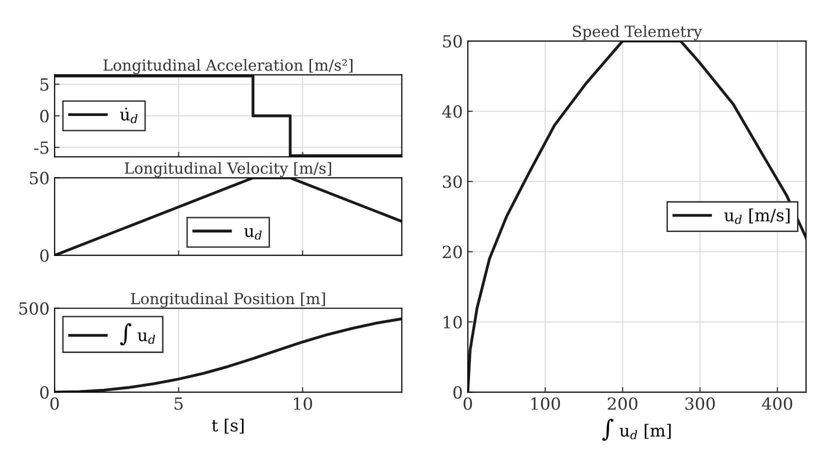 Image resolution: width=815 pixels, height=456 pixels. Describe the element at coordinates (700, 403) in the screenshot. I see `x-tick-label: 300` at that location.